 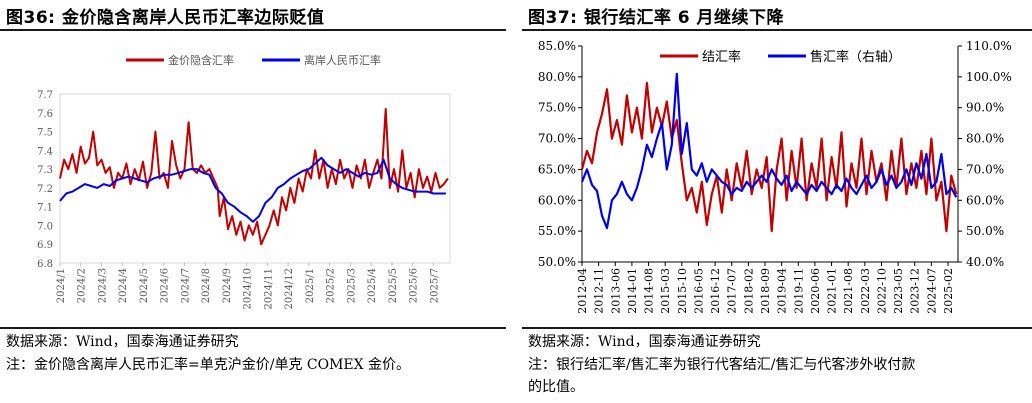 What do you see at coordinates (268, 289) in the screenshot?
I see `x-tick-label: 2024/11` at bounding box center [268, 289].